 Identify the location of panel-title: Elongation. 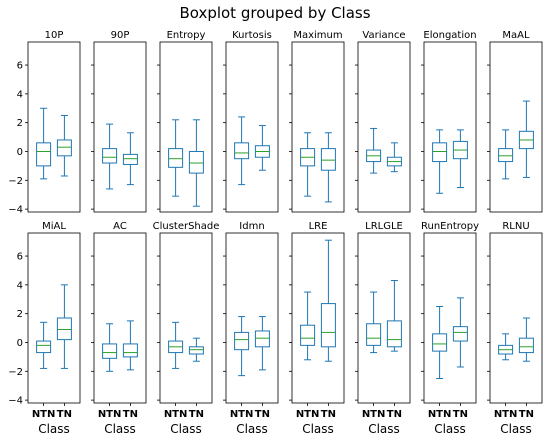
(449, 35).